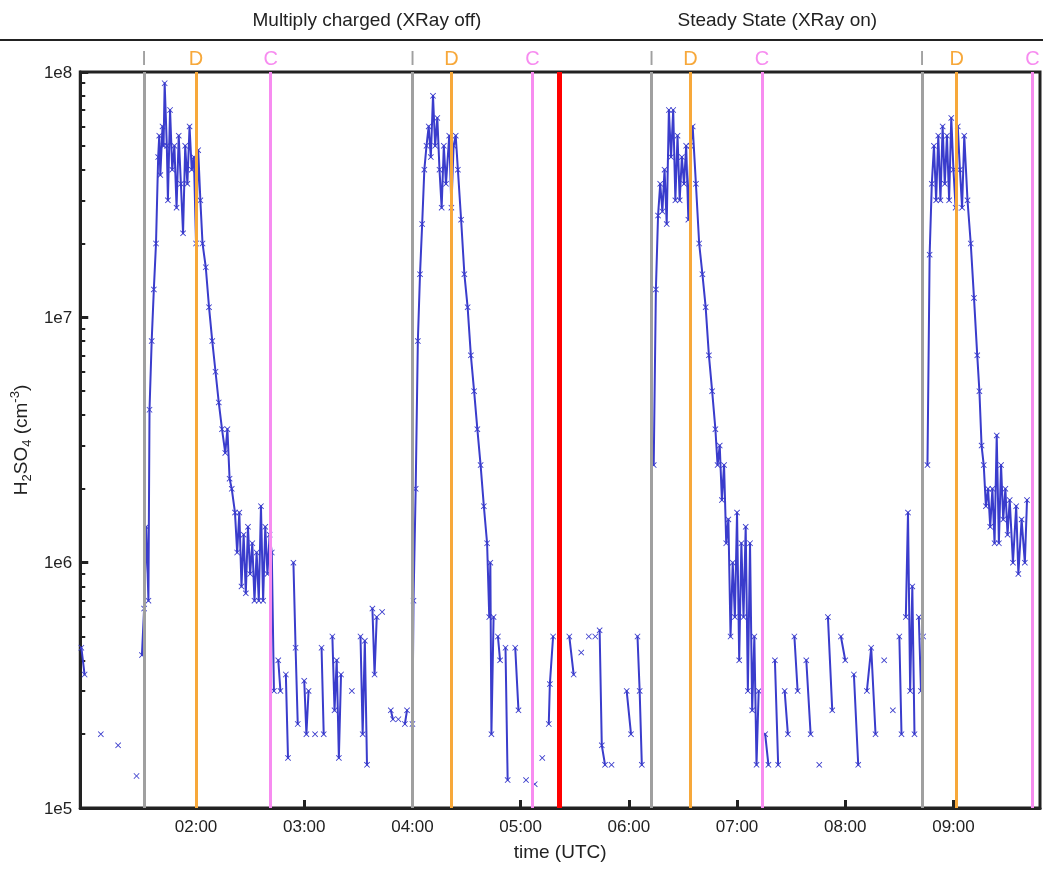 The height and width of the screenshot is (880, 1043). I want to click on y-tick-label: 1e5, so click(58, 808).